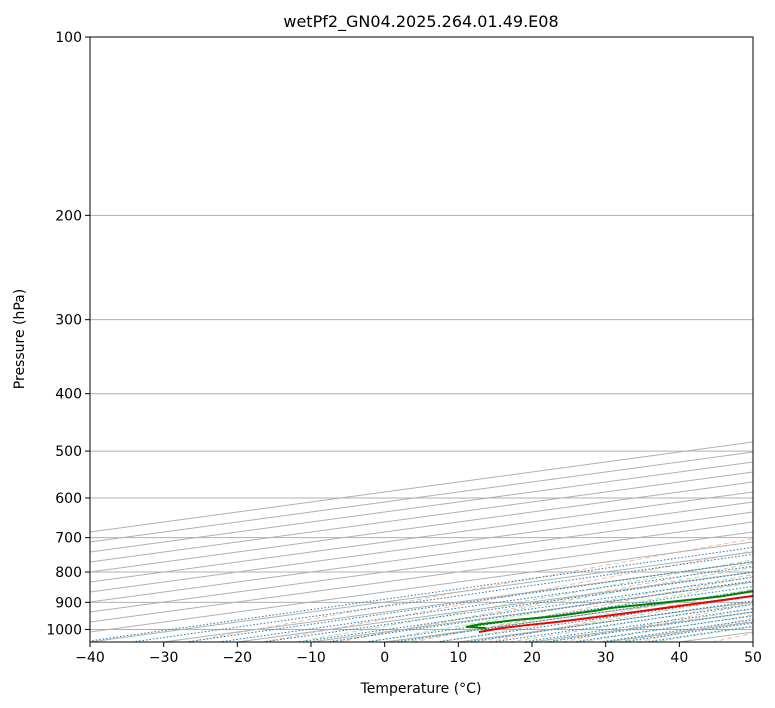 The image size is (775, 708). Describe the element at coordinates (68, 573) in the screenshot. I see `y-tick-label: 800` at that location.